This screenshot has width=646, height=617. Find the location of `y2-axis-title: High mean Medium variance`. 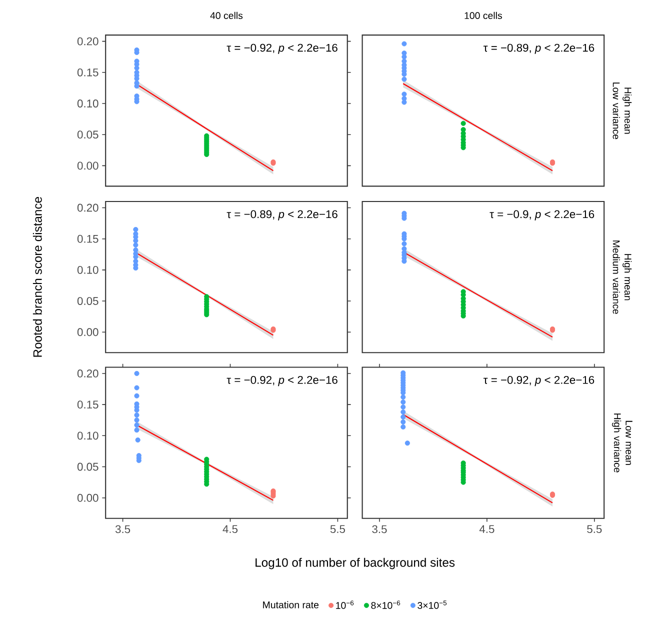

y2-axis-title: High mean Medium variance is located at coordinates (622, 277).